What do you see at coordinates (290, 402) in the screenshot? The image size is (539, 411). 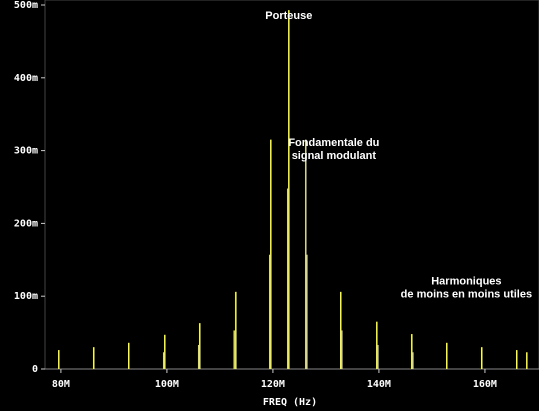 I see `x-axis-title: FREQ (Hz)` at bounding box center [290, 402].